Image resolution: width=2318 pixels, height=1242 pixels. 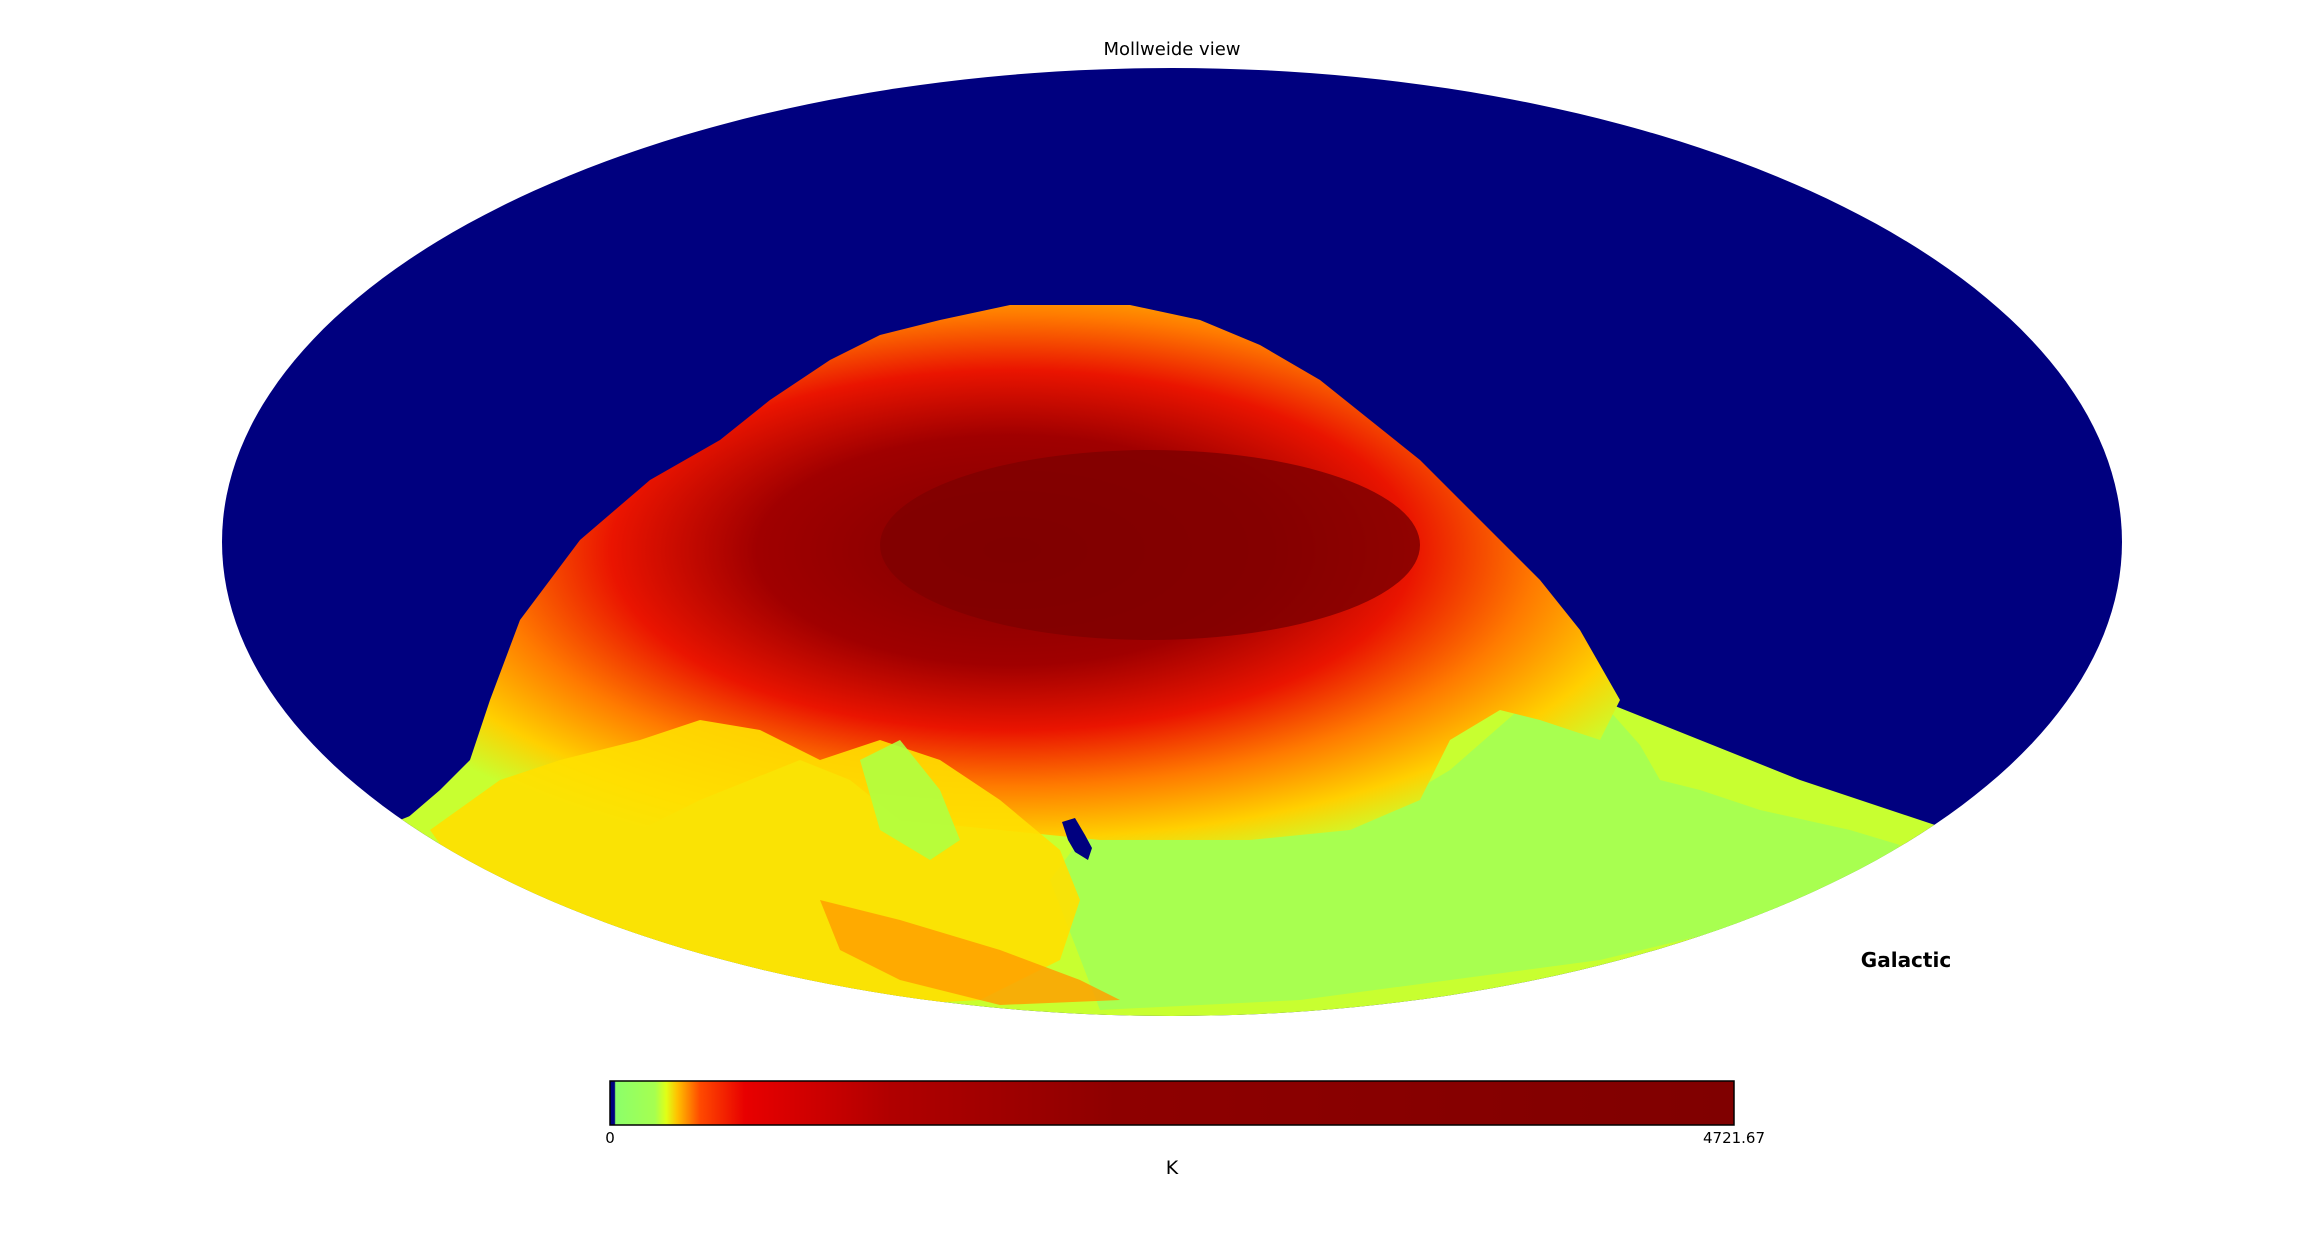 What do you see at coordinates (1150, 545) in the screenshot?
I see `peak-core` at bounding box center [1150, 545].